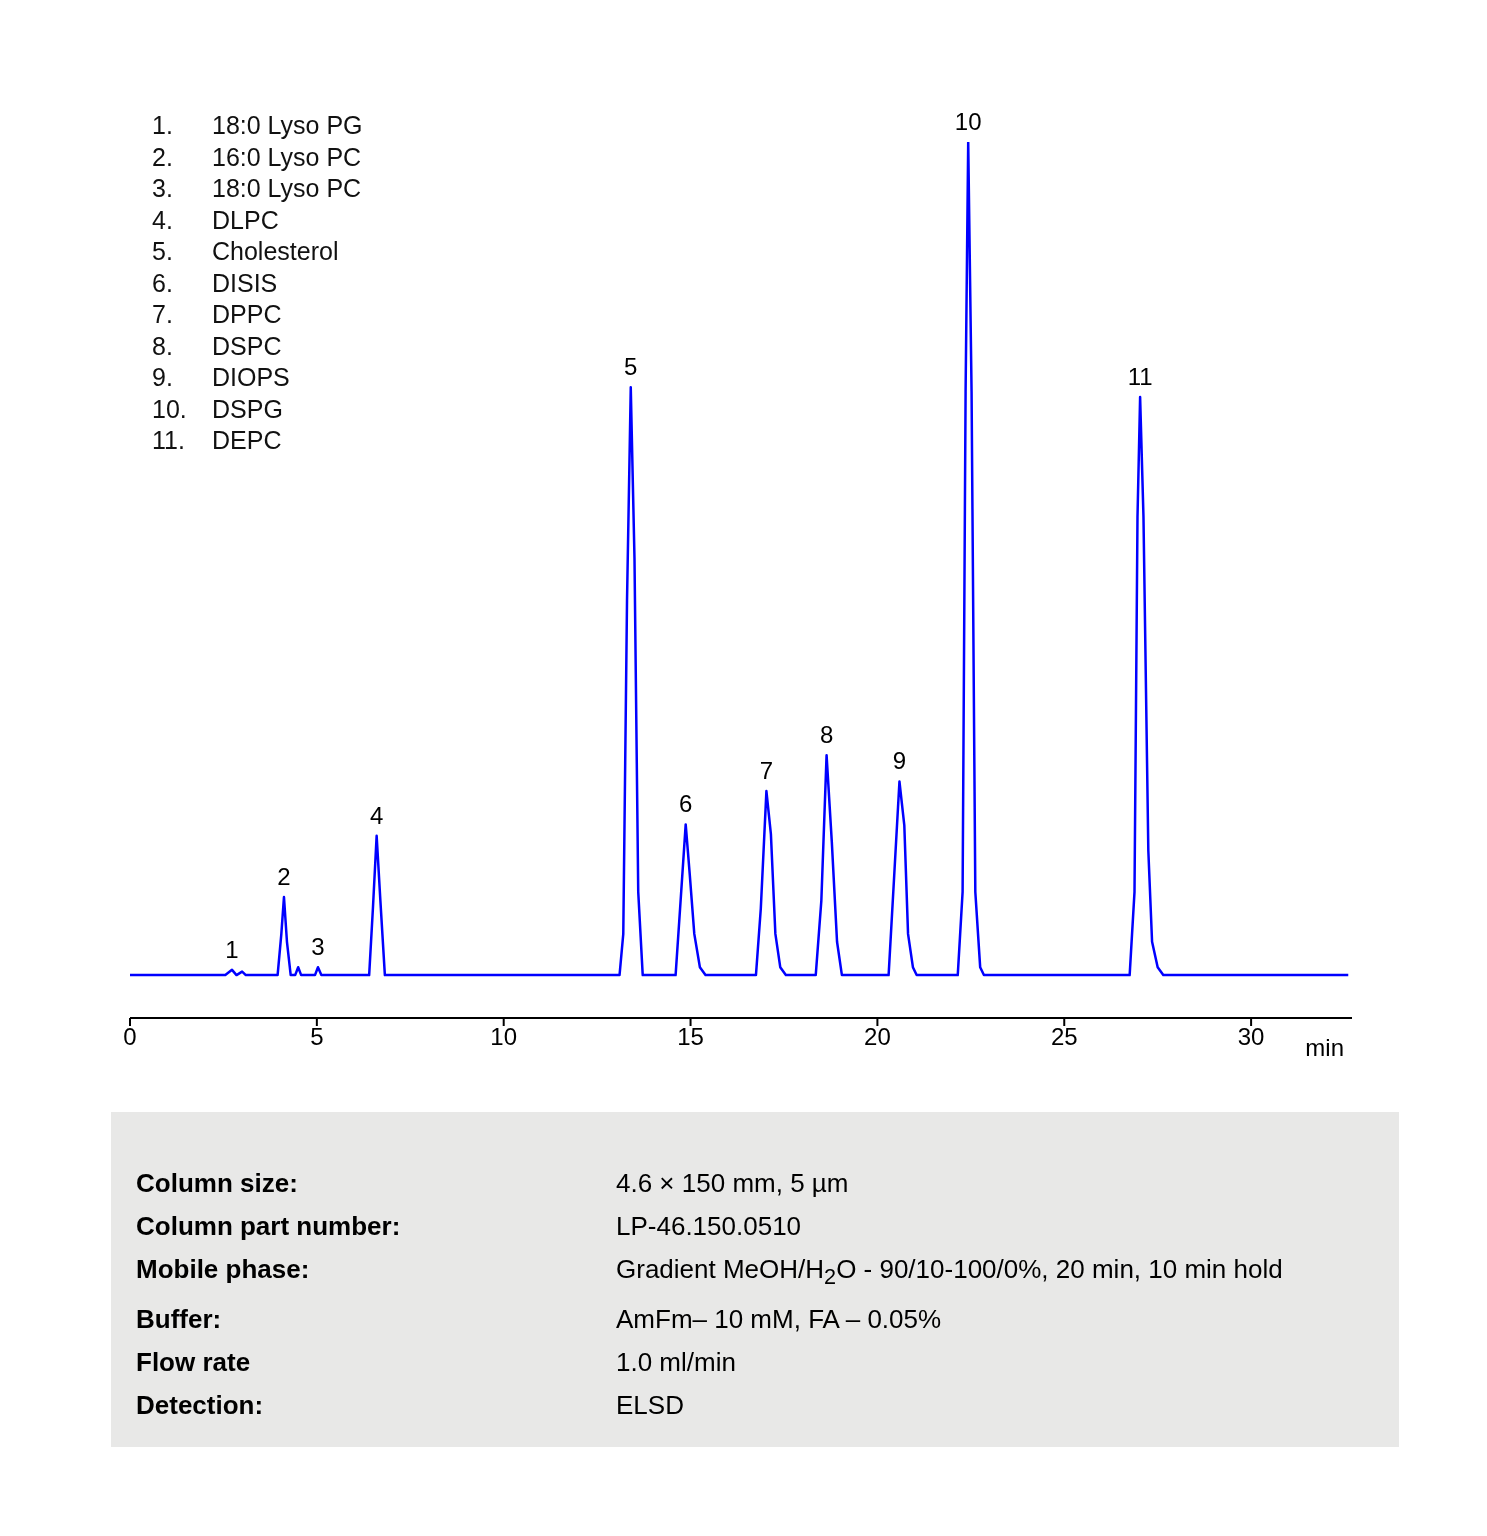  I want to click on x-tick-label: 25, so click(1064, 1037).